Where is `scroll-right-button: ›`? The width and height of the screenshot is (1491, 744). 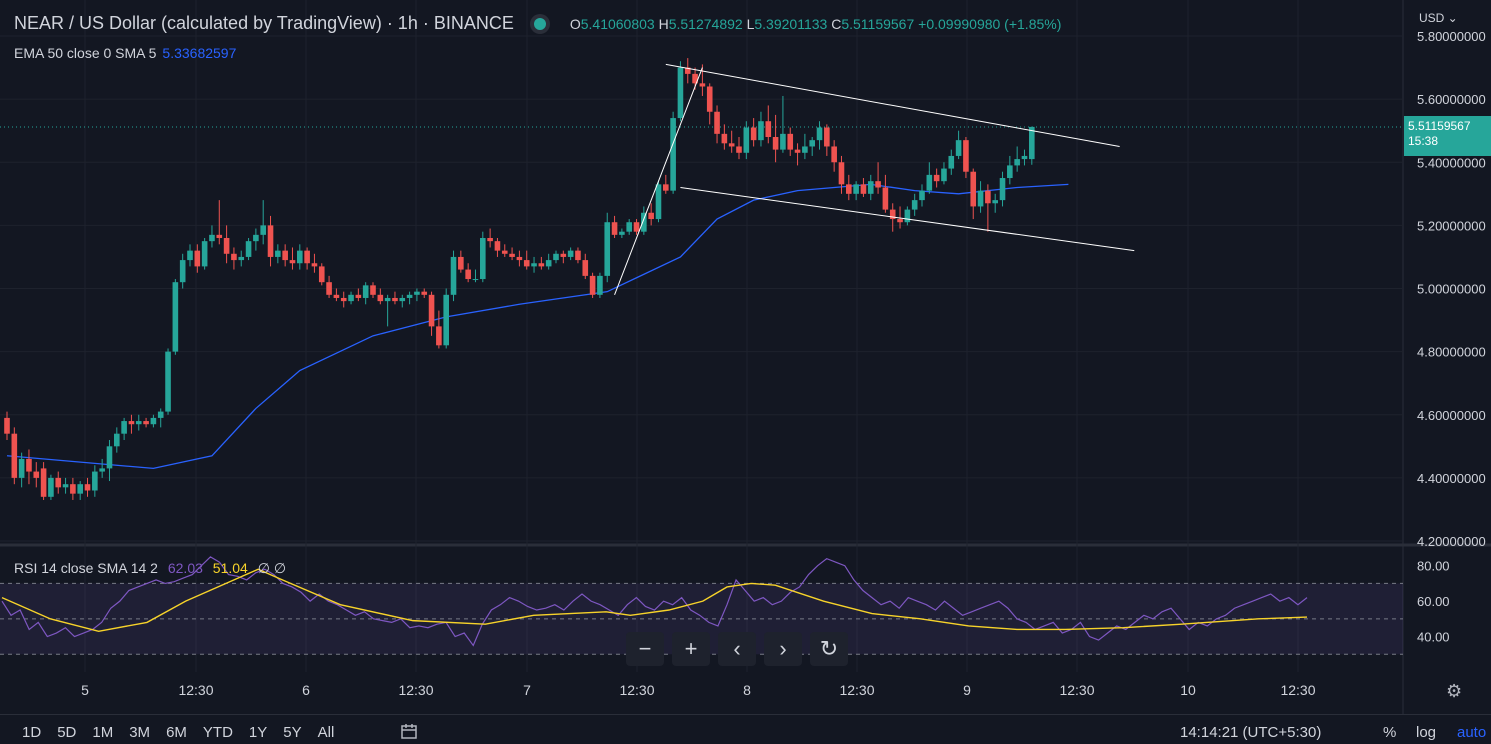 scroll-right-button: › is located at coordinates (783, 649).